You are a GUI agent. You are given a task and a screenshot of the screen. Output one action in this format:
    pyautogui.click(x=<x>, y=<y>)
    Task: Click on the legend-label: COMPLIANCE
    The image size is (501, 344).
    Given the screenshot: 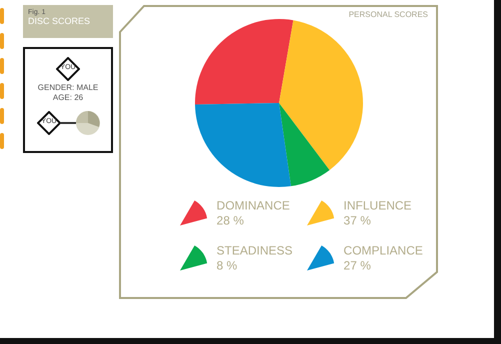 What is the action you would take?
    pyautogui.click(x=383, y=251)
    